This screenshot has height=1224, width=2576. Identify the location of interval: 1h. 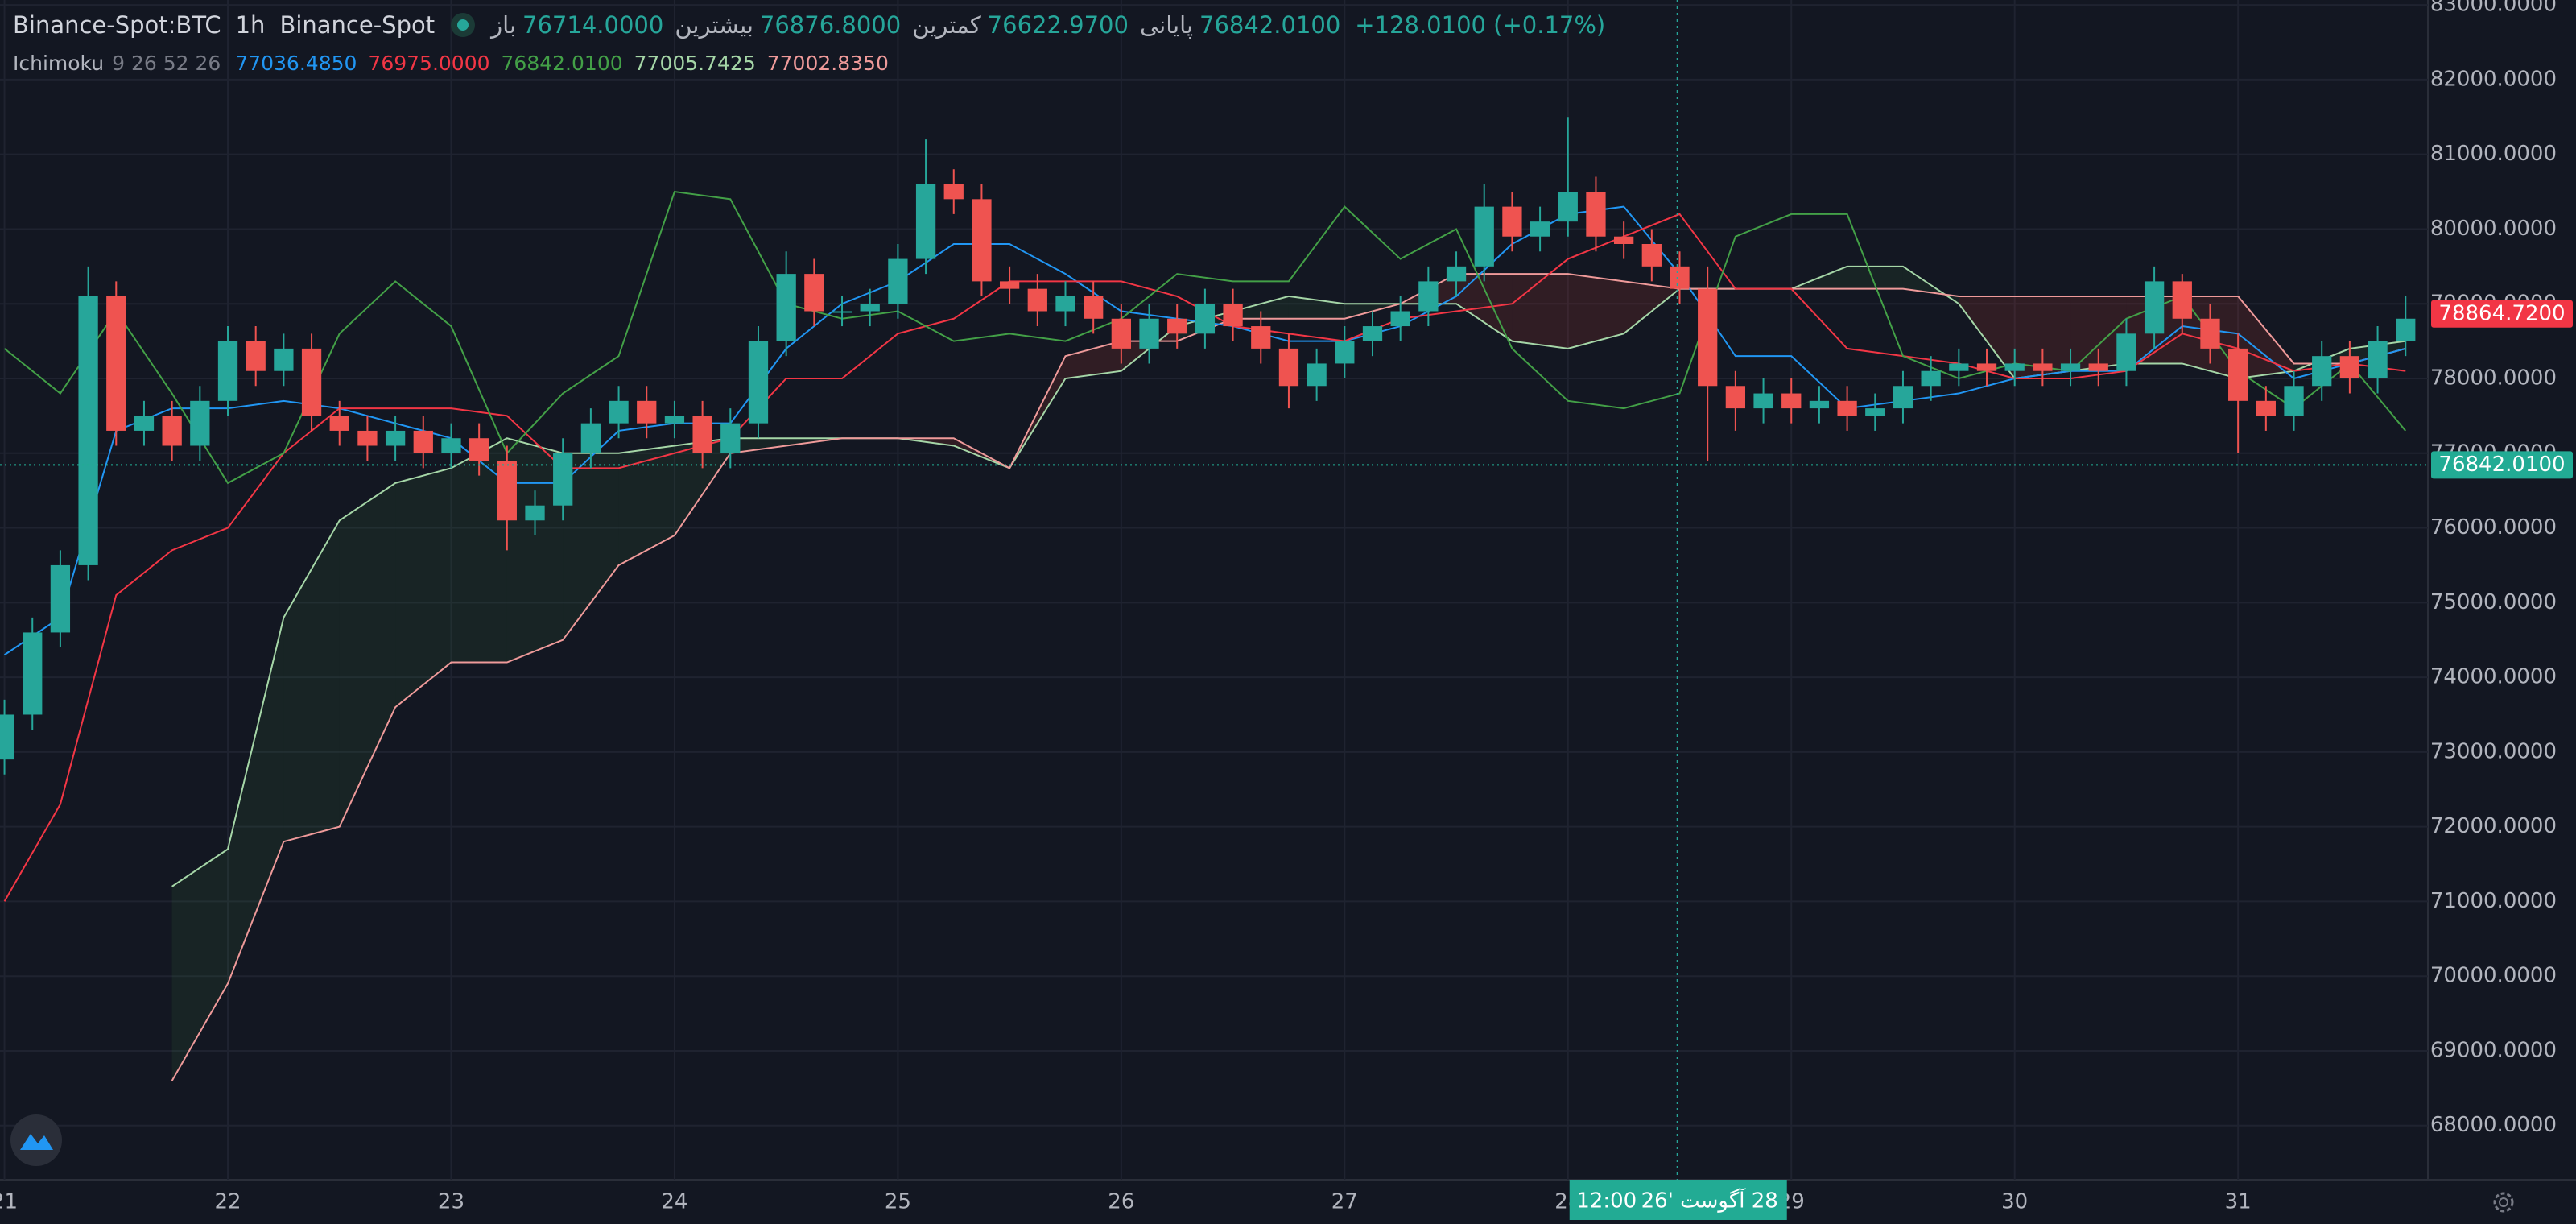
(250, 25).